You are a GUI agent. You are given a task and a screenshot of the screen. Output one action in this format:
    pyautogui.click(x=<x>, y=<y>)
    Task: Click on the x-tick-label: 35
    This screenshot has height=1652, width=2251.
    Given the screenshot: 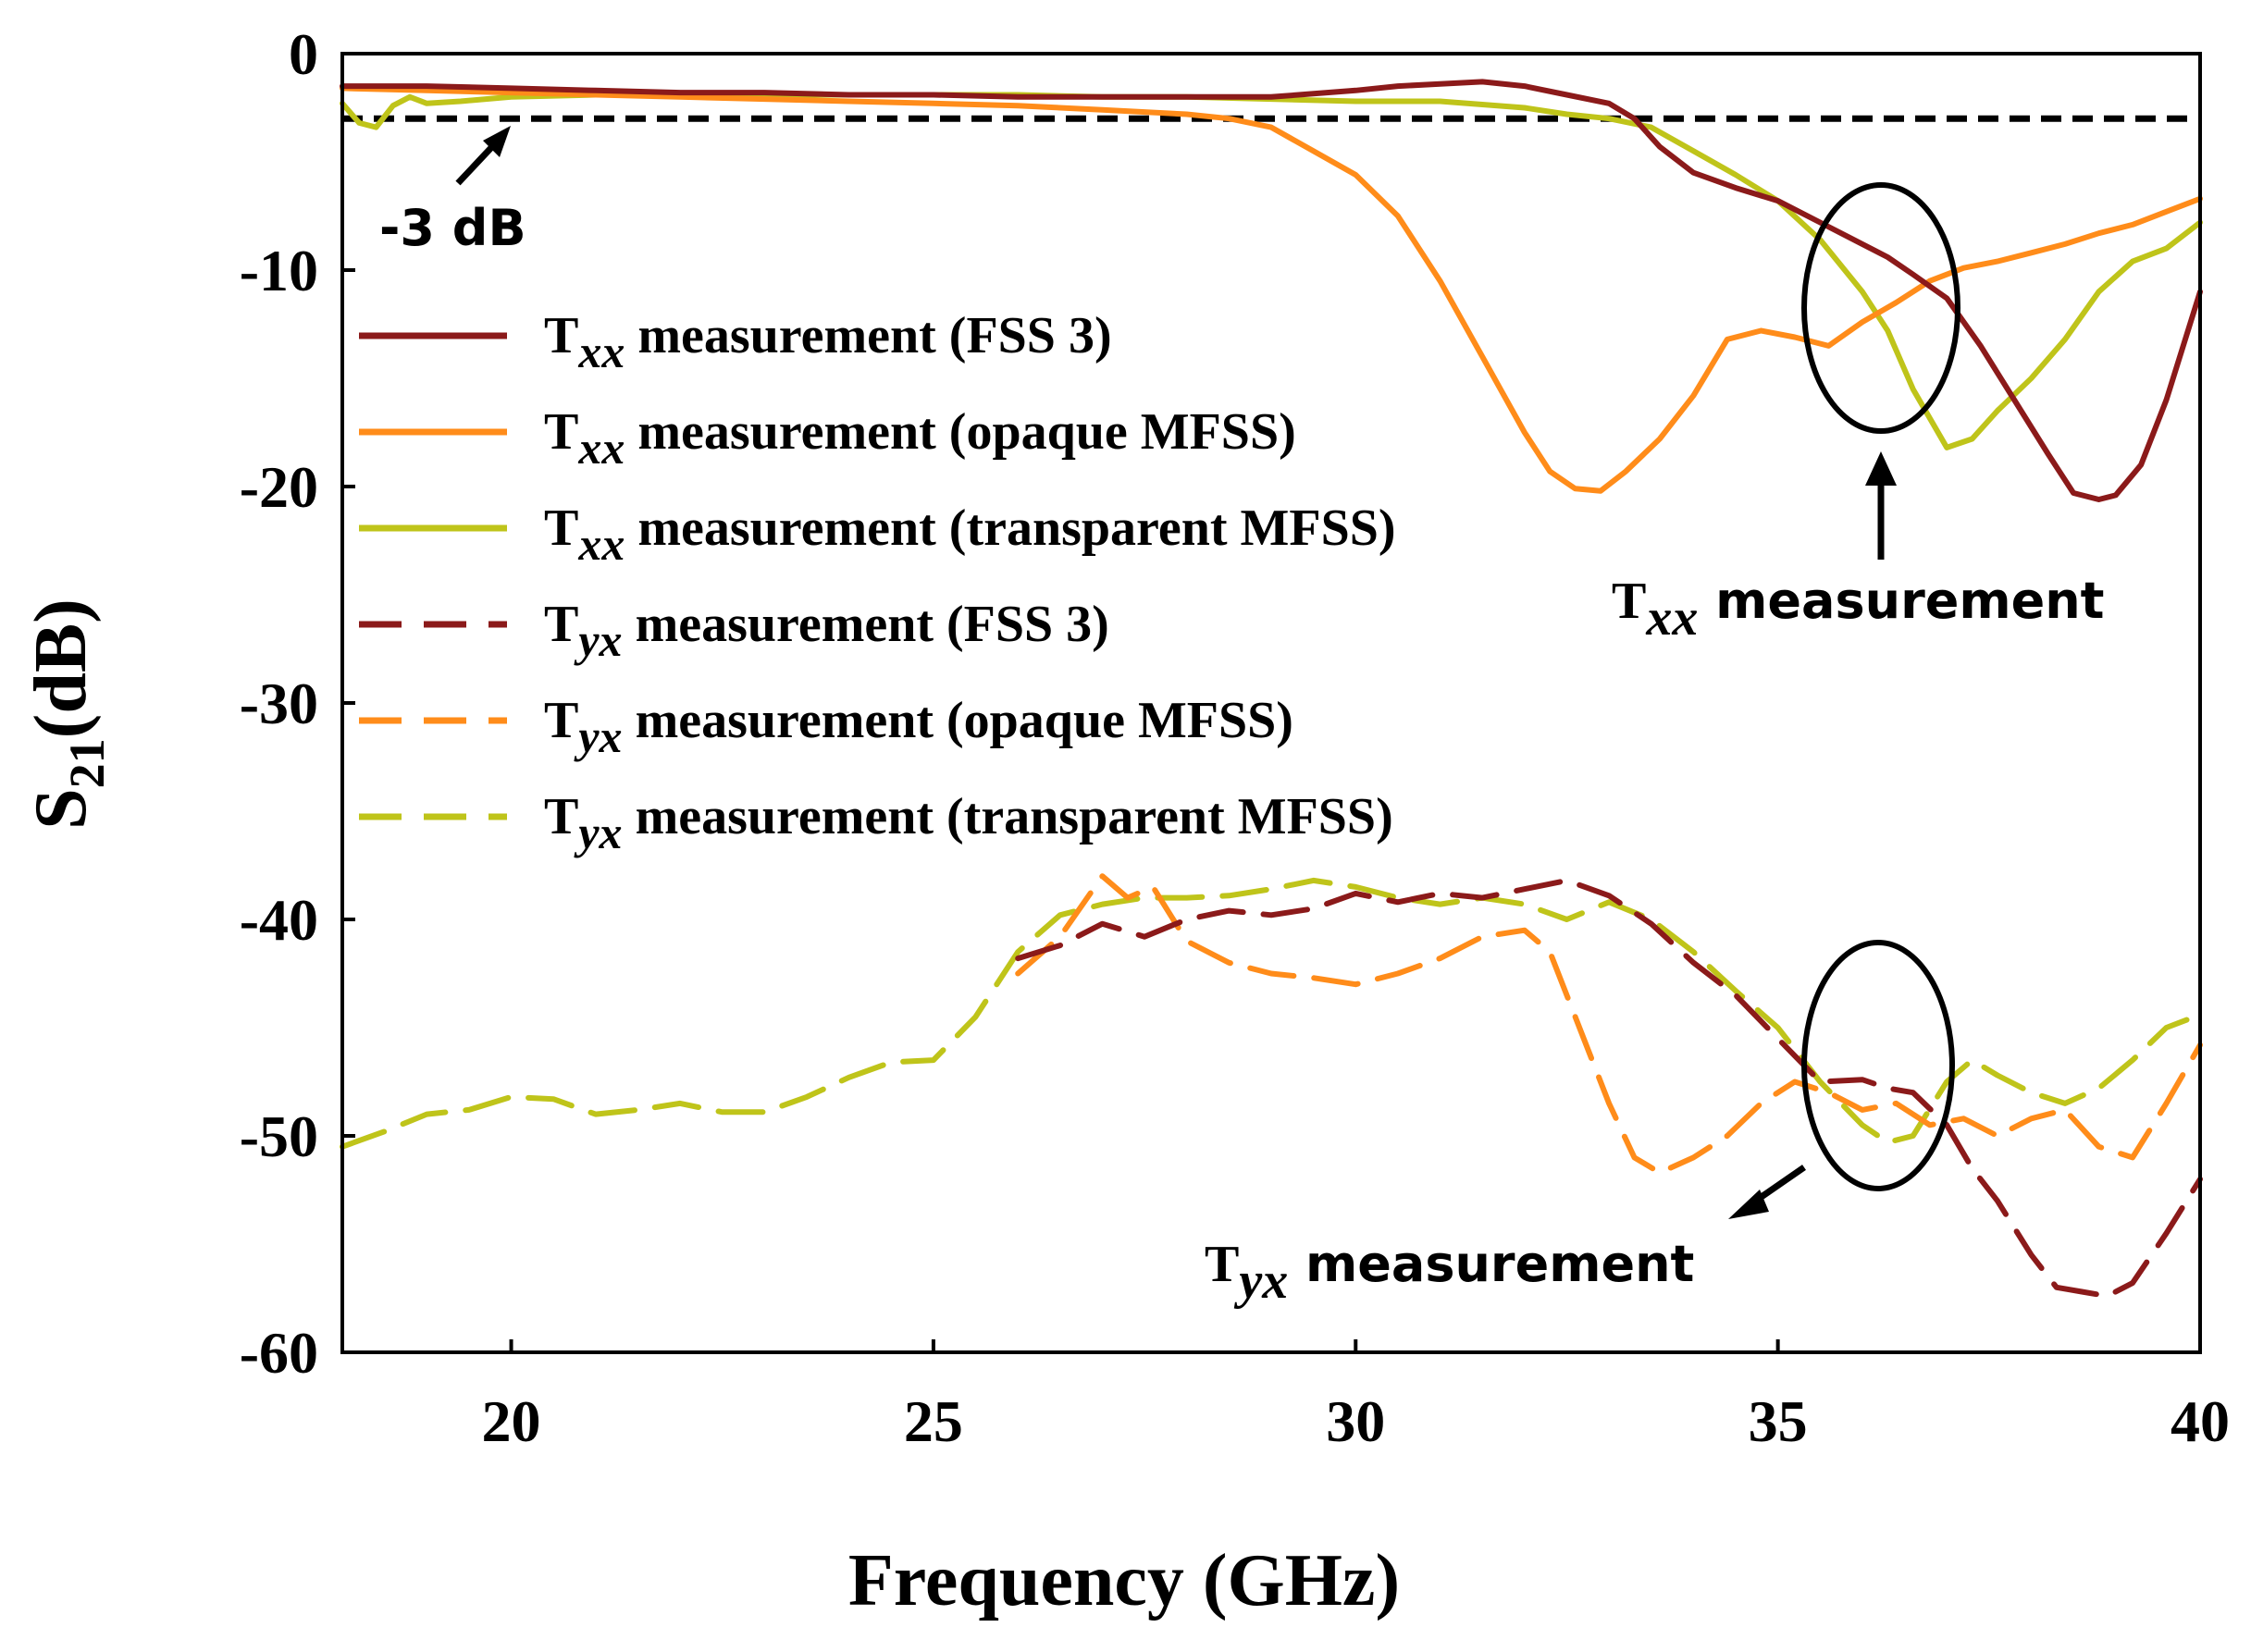 What is the action you would take?
    pyautogui.click(x=1778, y=1421)
    